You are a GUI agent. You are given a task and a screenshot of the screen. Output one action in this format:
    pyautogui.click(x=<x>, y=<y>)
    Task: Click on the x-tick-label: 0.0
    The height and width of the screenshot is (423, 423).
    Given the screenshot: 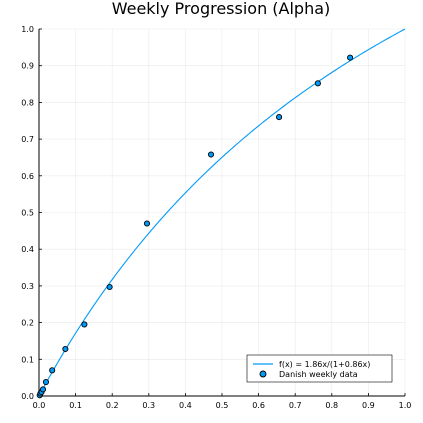 What is the action you would take?
    pyautogui.click(x=39, y=405)
    